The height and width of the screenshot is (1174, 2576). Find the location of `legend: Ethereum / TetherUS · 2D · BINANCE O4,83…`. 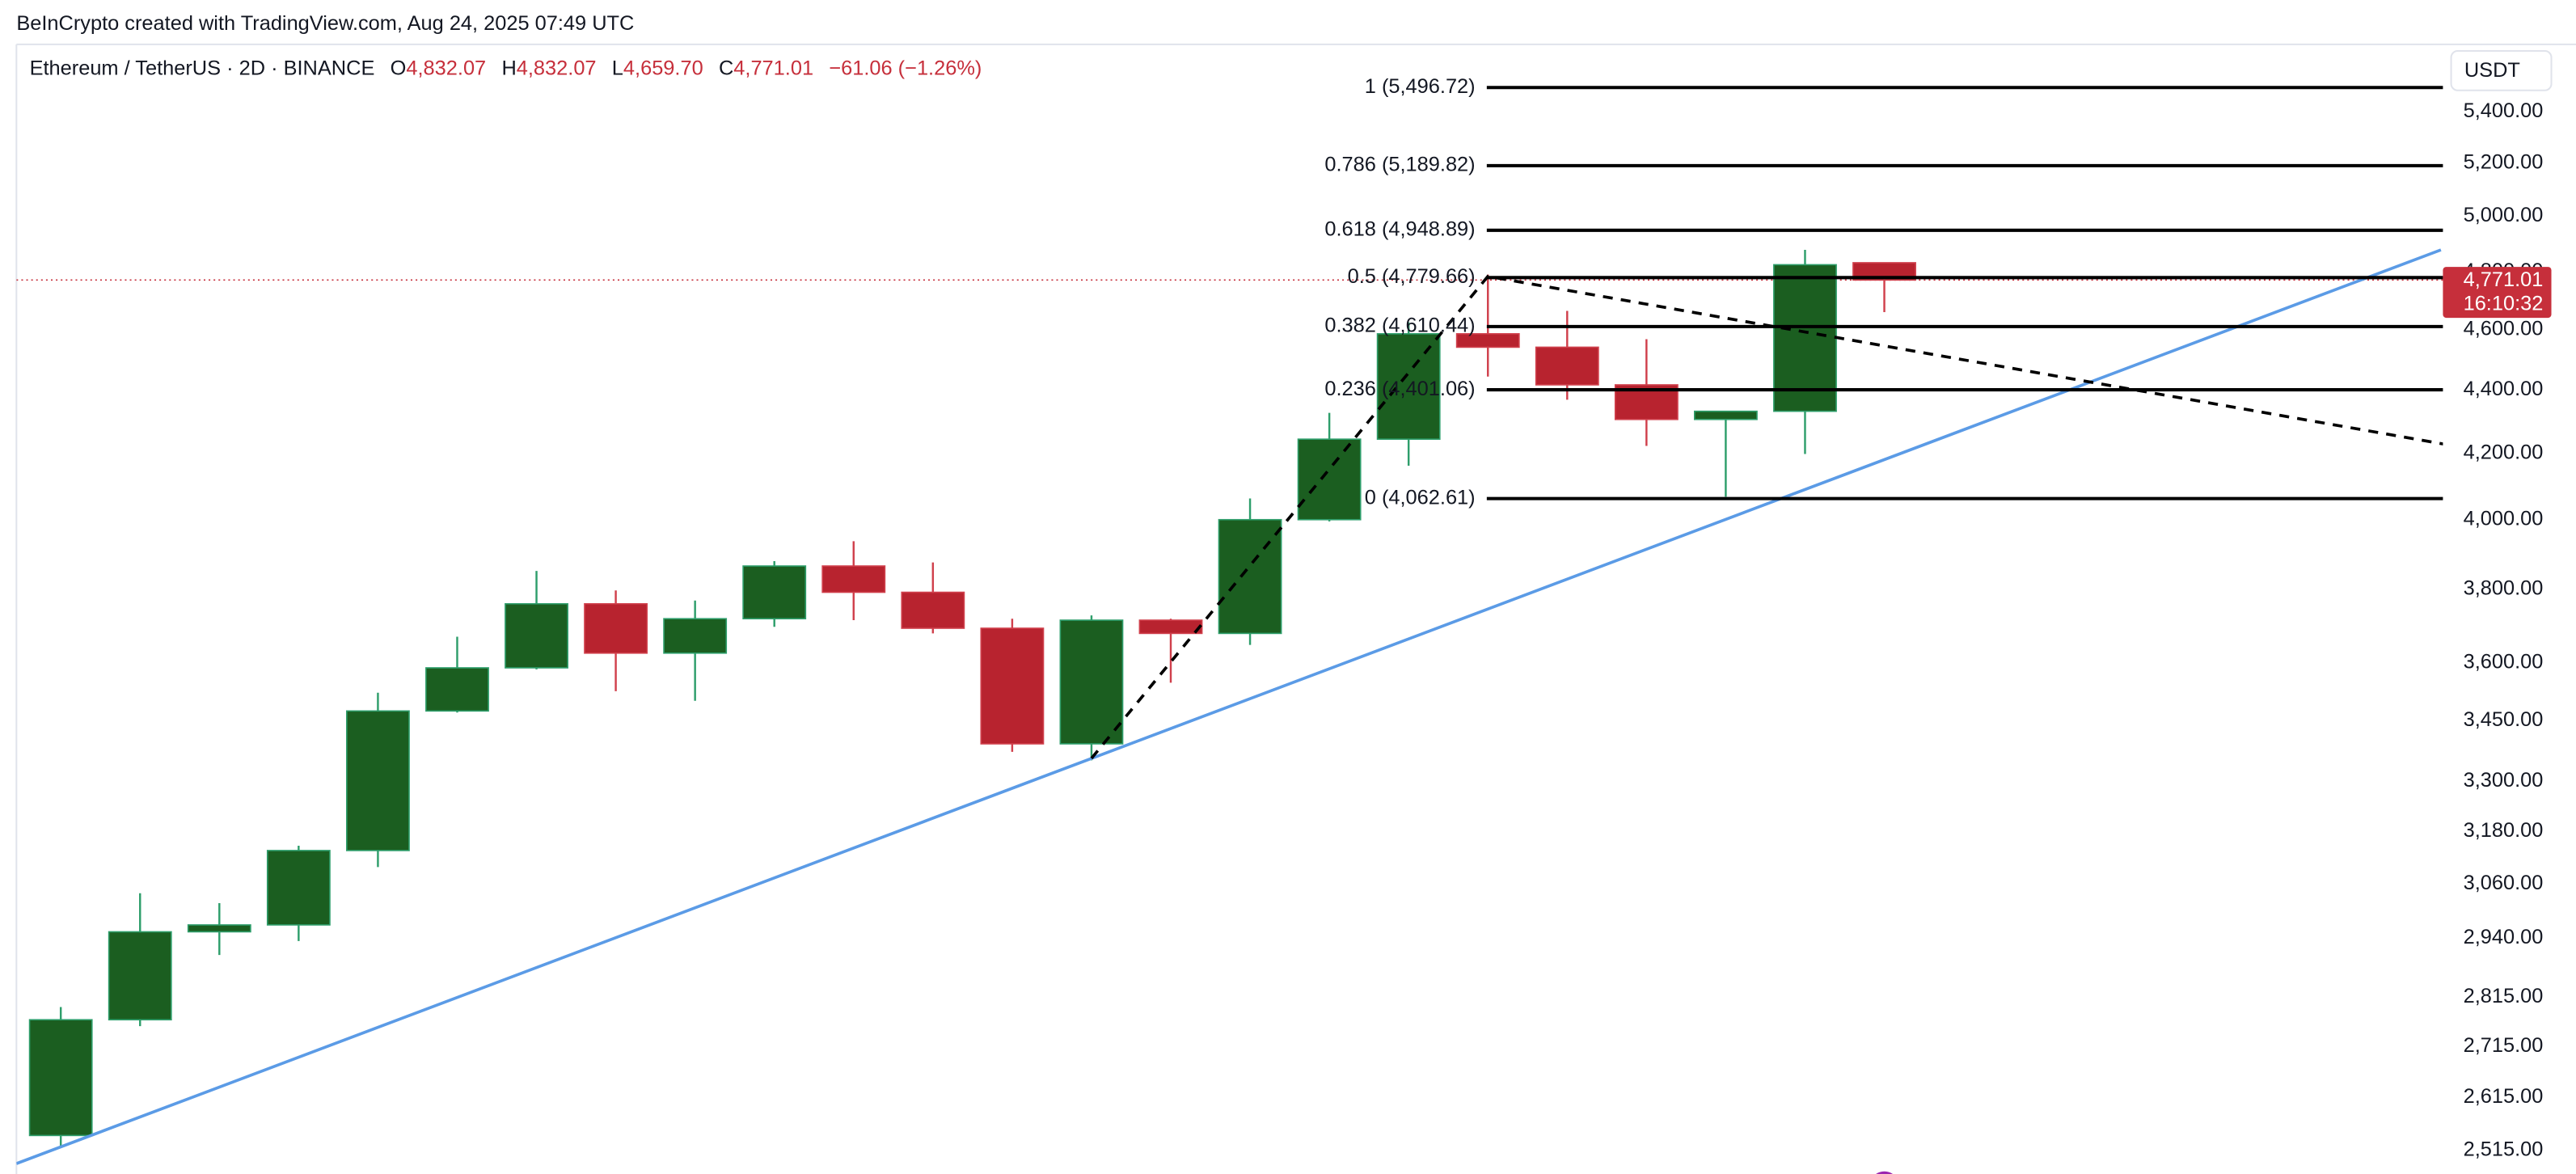

legend: Ethereum / TetherUS · 2D · BINANCE O4,83… is located at coordinates (506, 68).